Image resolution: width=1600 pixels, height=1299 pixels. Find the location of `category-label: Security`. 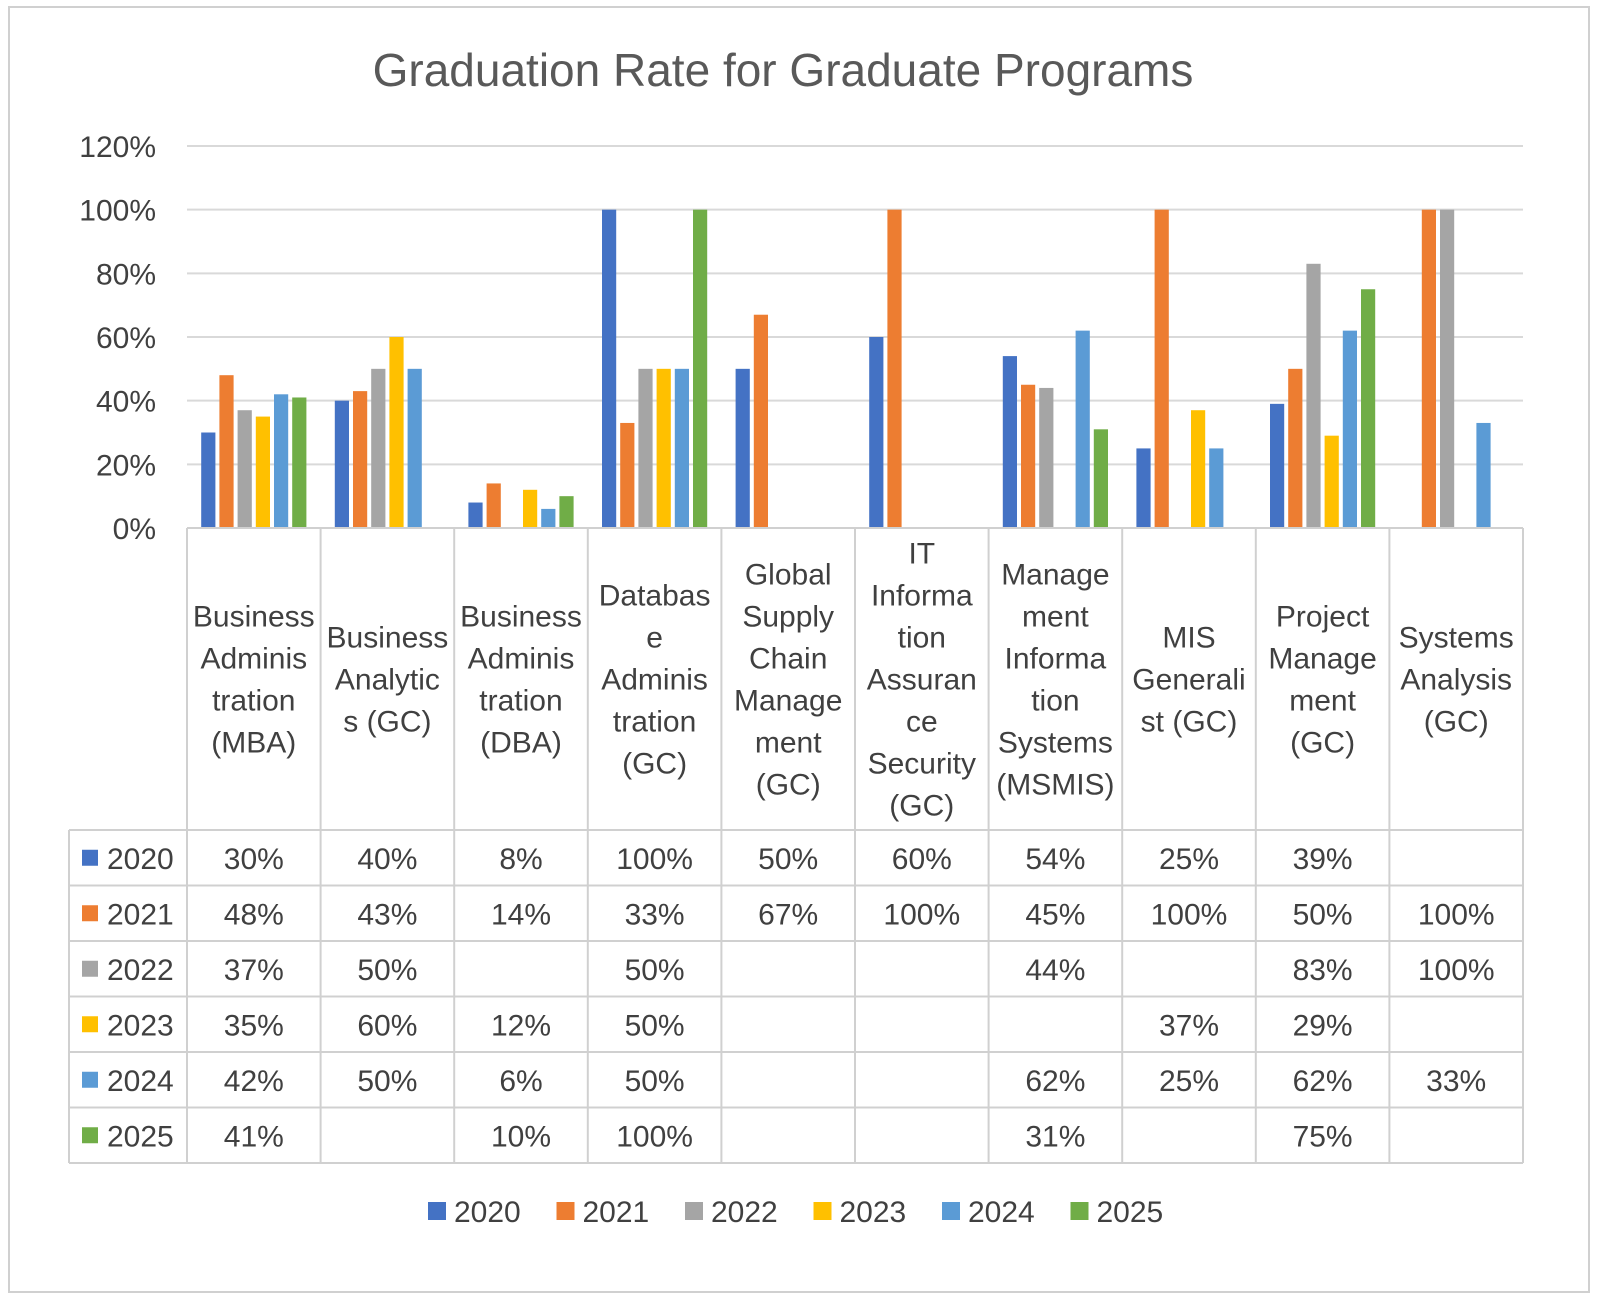

category-label: Security is located at coordinates (922, 764).